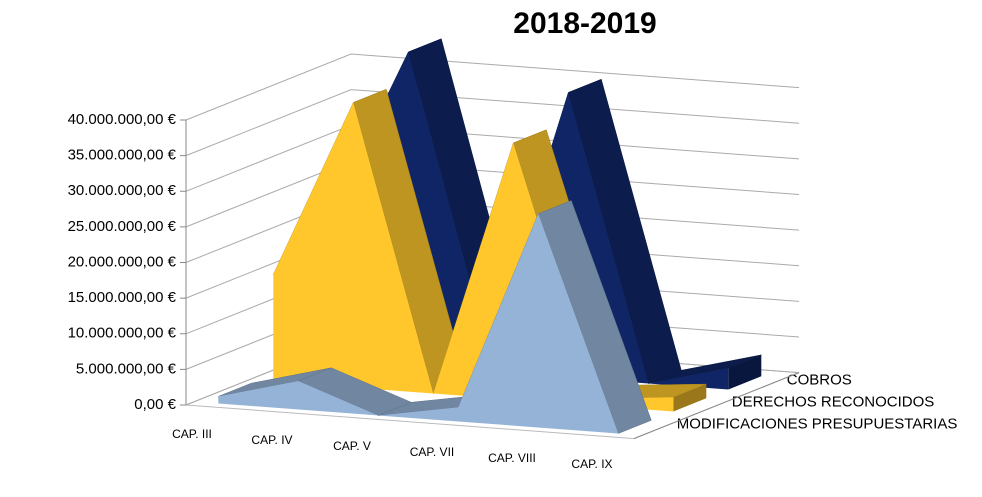 Image resolution: width=982 pixels, height=497 pixels. What do you see at coordinates (122, 261) in the screenshot?
I see `y-tick-label: 20.000.000,00 €` at bounding box center [122, 261].